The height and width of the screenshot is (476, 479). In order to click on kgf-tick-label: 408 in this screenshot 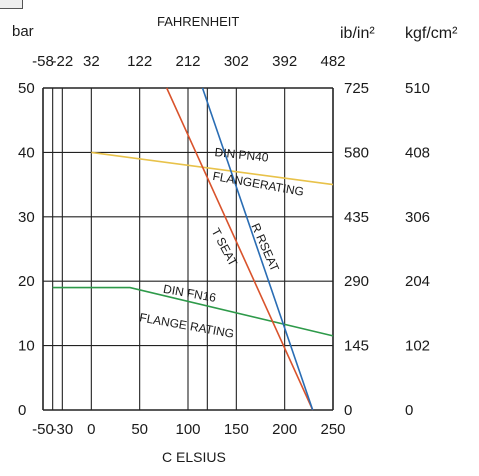, I will do `click(417, 152)`.